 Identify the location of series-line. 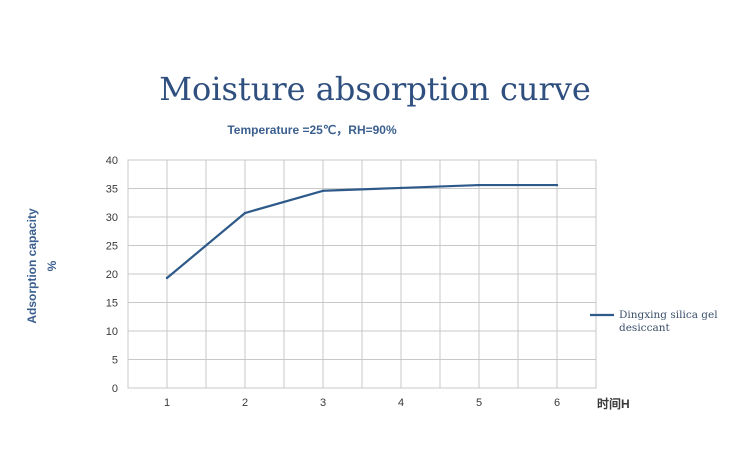
(361, 231).